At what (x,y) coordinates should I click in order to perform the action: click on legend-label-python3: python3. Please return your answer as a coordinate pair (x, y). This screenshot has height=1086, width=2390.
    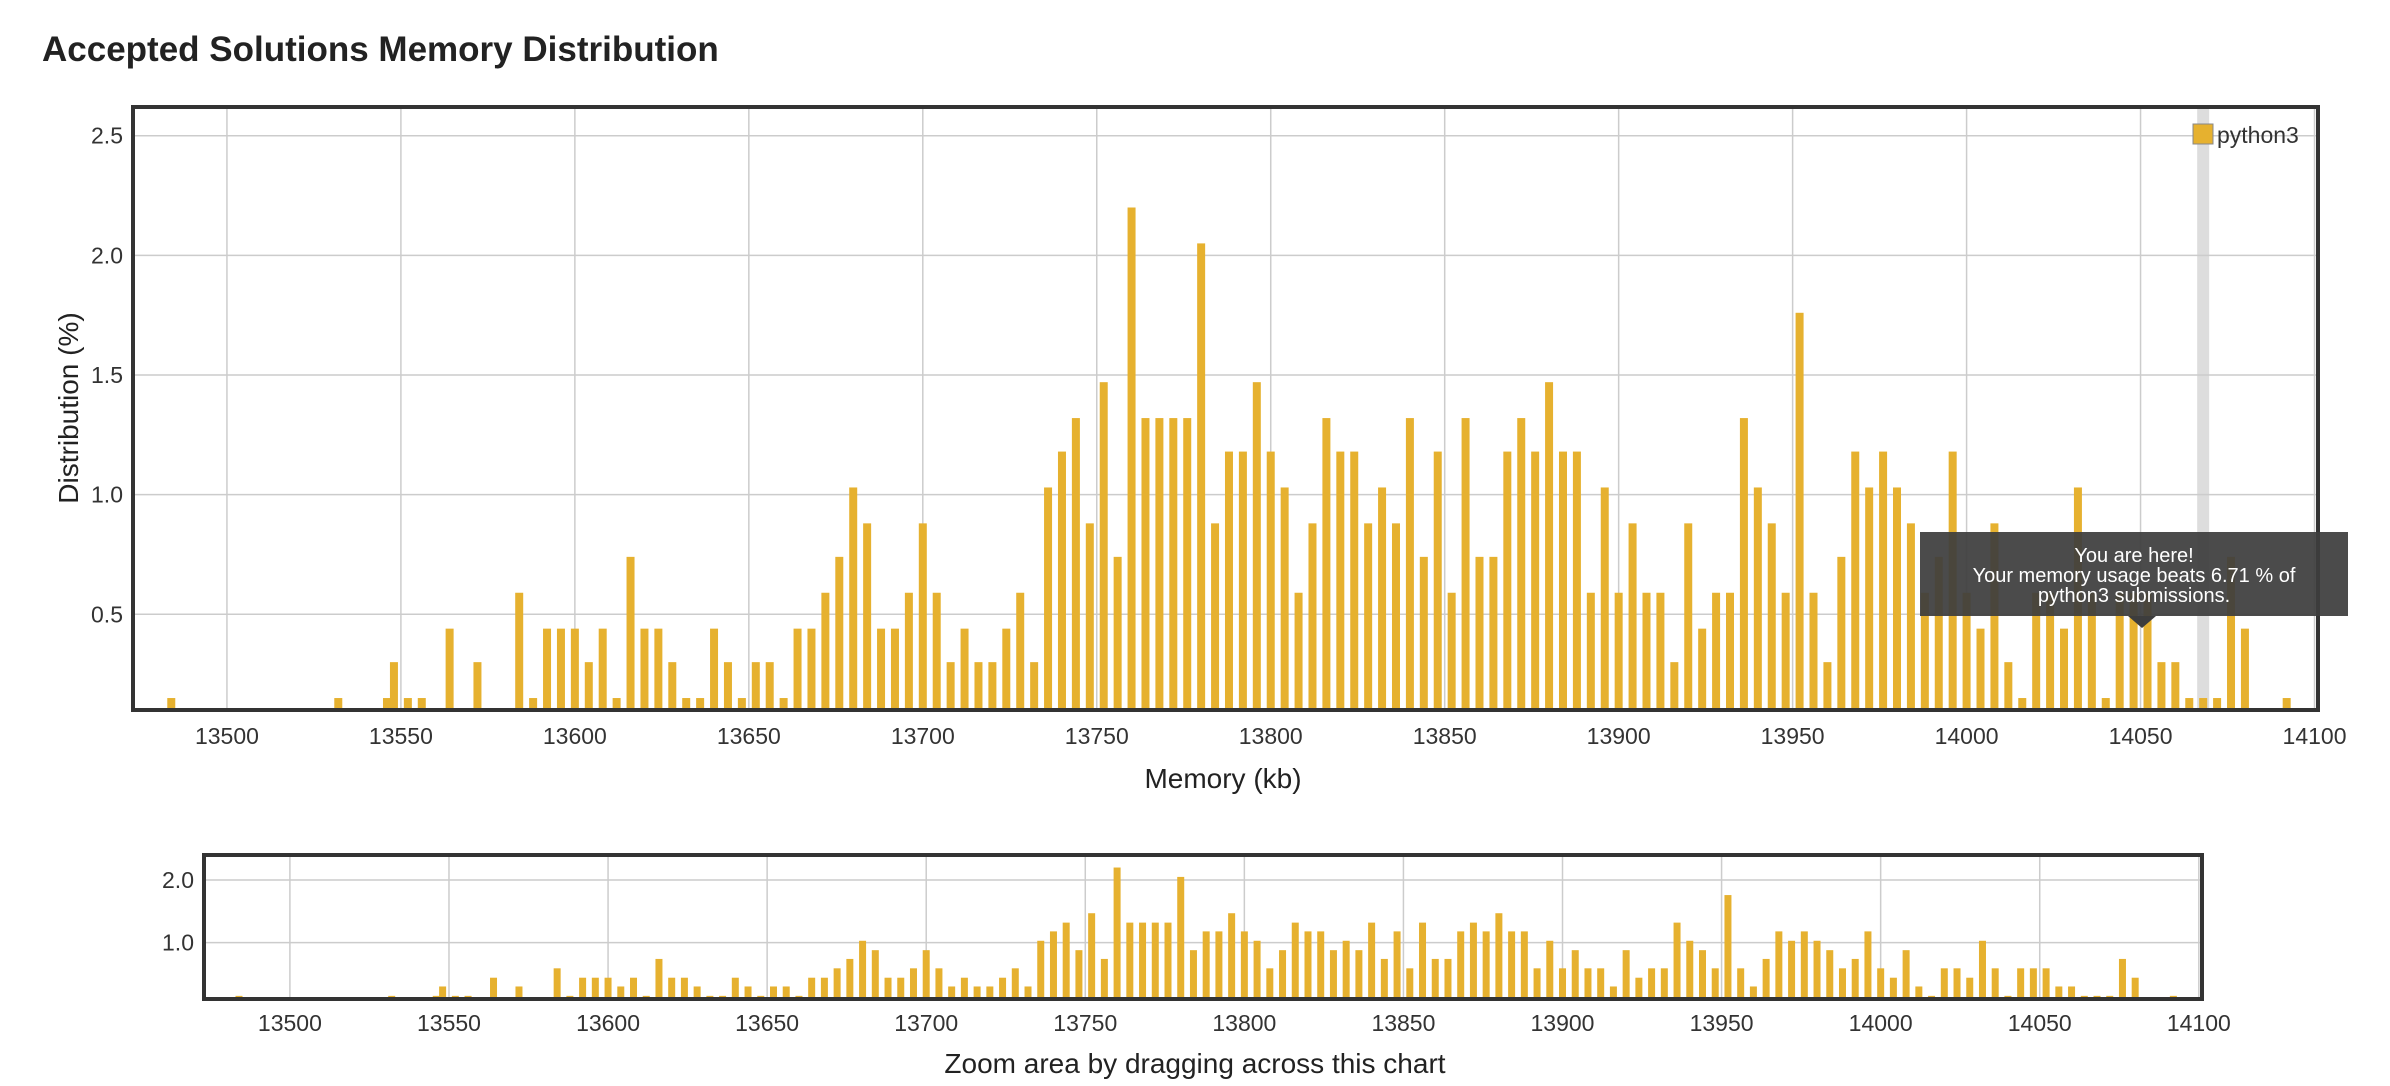
    Looking at the image, I should click on (2258, 135).